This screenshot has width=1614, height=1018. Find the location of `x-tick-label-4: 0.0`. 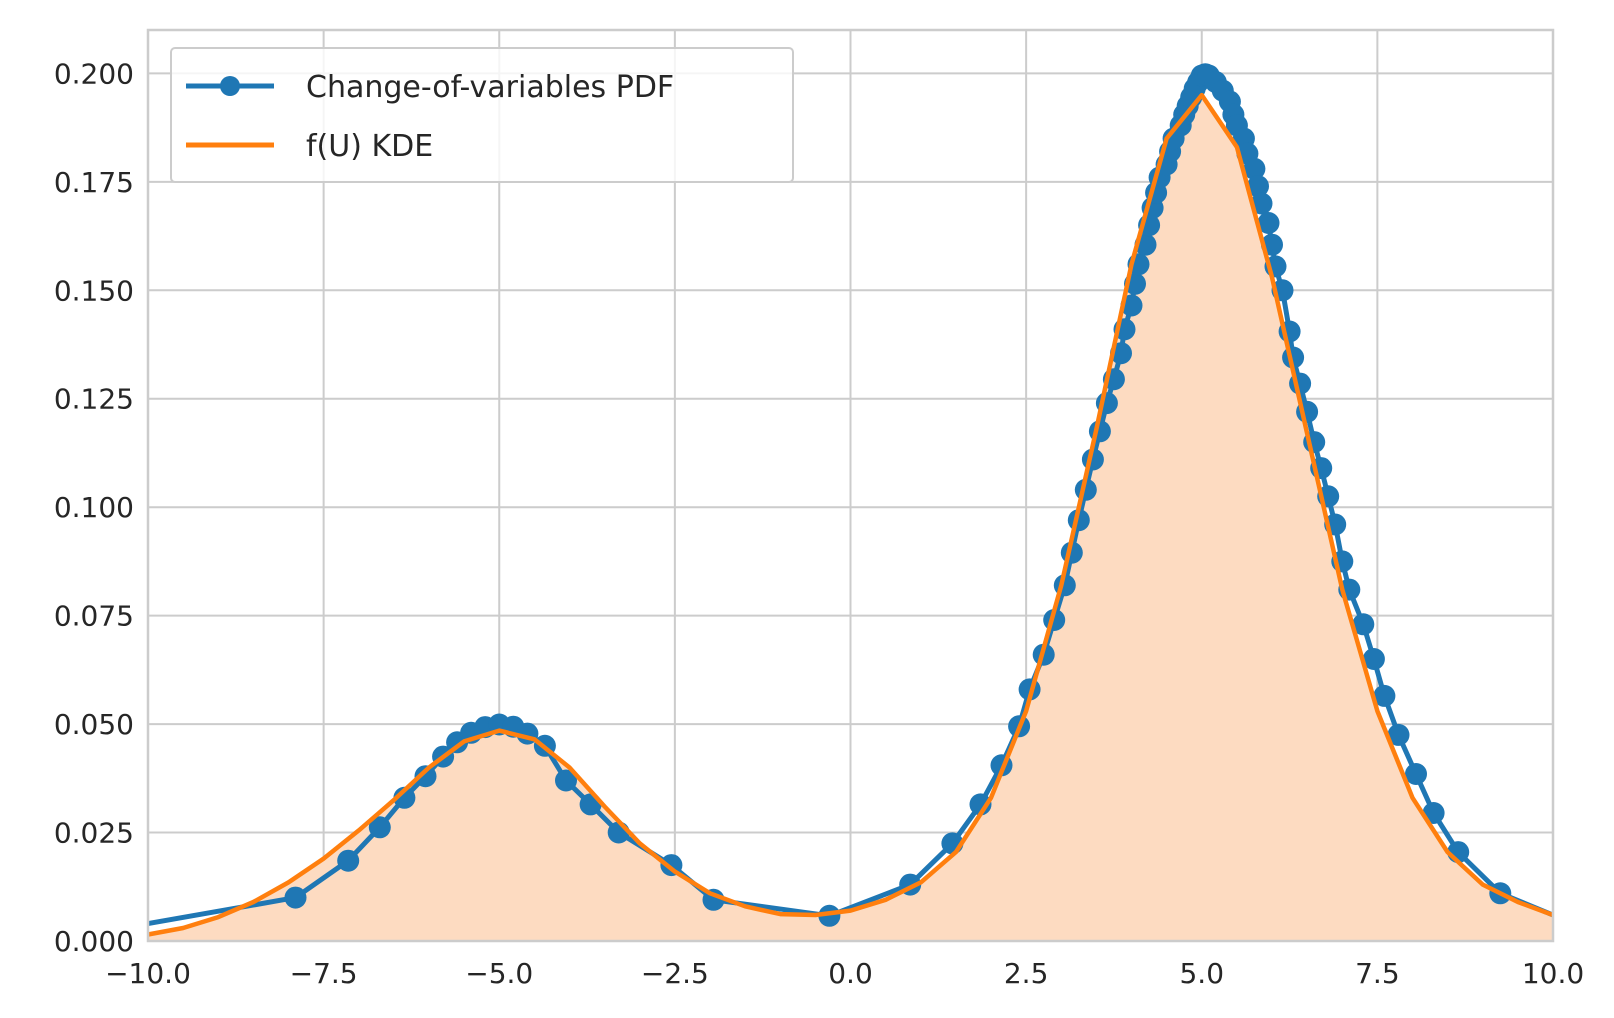

x-tick-label-4: 0.0 is located at coordinates (850, 973).